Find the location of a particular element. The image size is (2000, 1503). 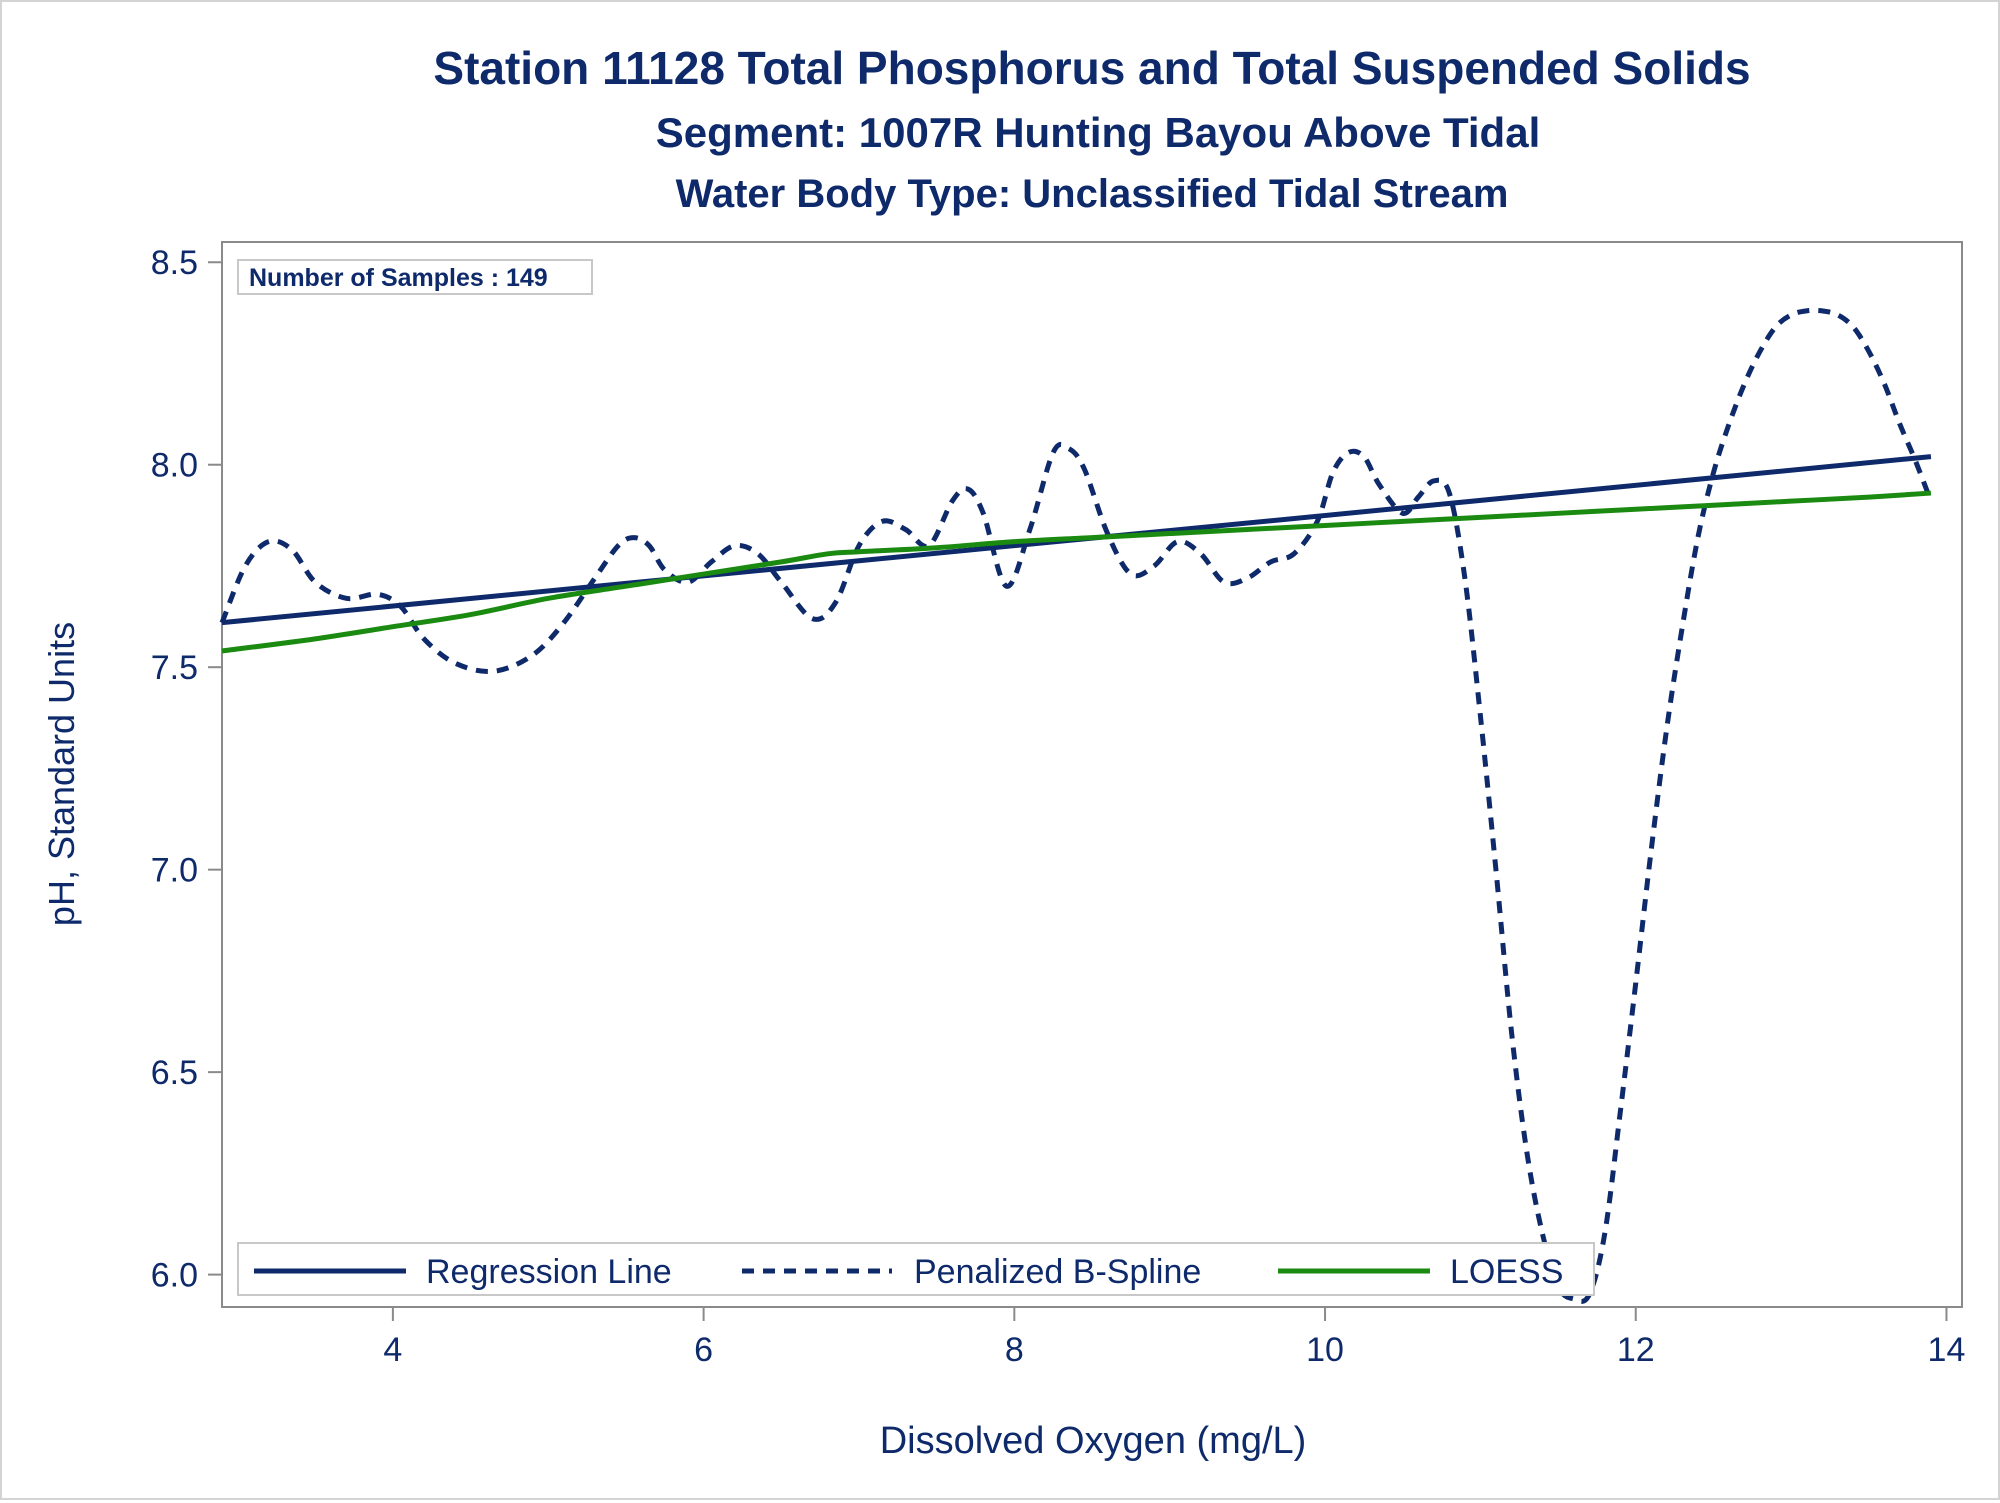

legend-label-loess: LOESS is located at coordinates (1506, 1272).